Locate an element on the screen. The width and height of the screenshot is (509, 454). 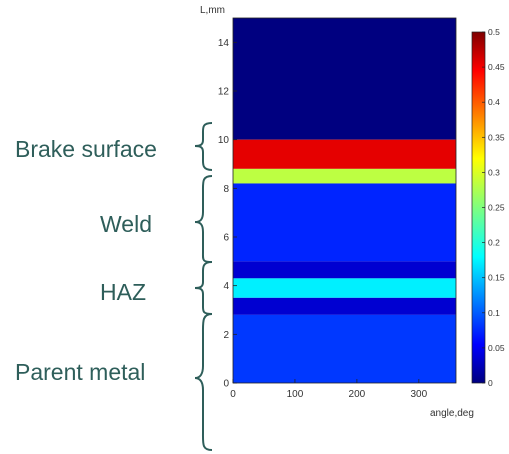
colorbar-tick-label: 0.25 is located at coordinates (496, 208).